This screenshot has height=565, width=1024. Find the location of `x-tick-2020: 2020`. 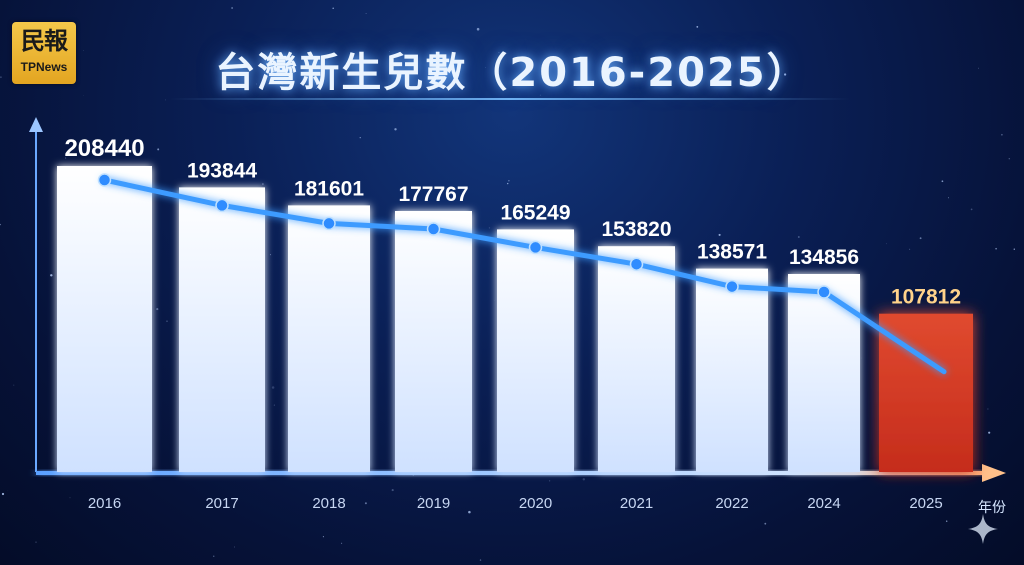

x-tick-2020: 2020 is located at coordinates (535, 503).